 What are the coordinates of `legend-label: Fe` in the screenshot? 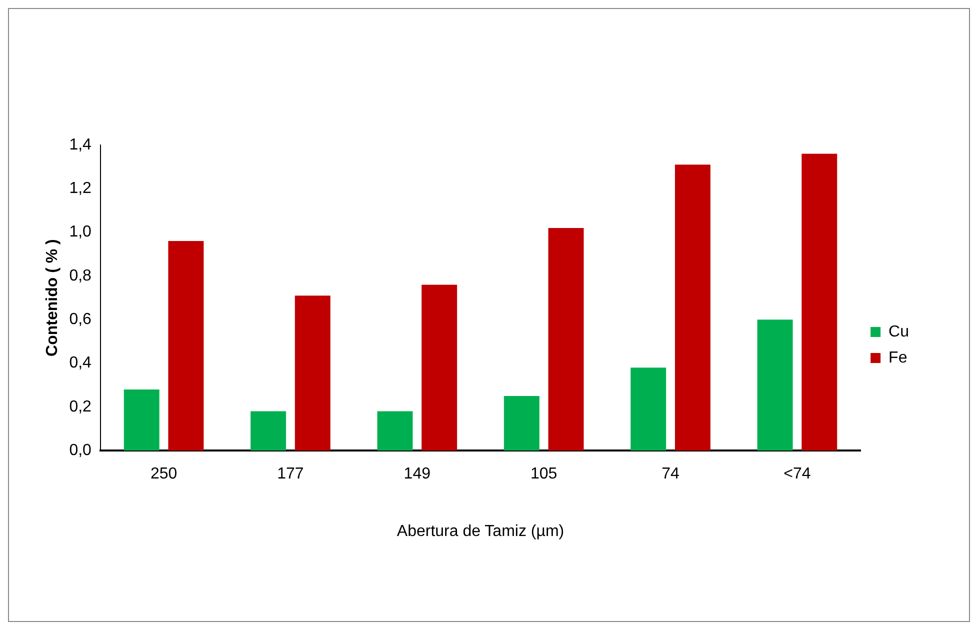 It's located at (898, 357).